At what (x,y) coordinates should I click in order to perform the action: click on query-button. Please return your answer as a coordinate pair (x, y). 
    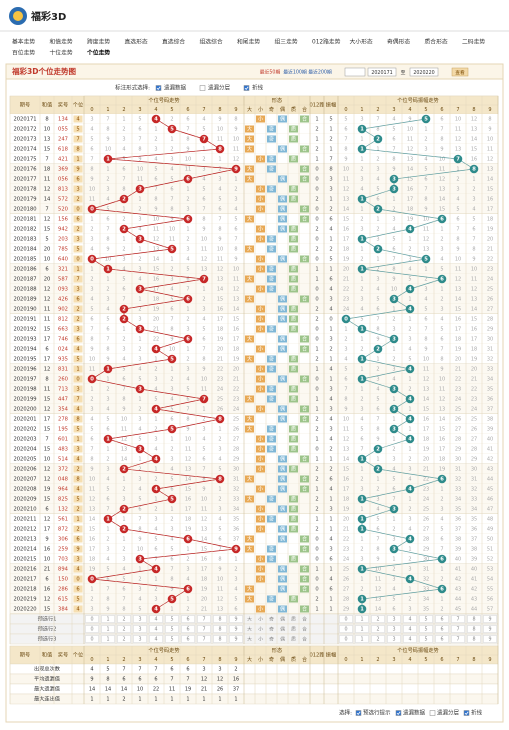
    Looking at the image, I should click on (460, 72).